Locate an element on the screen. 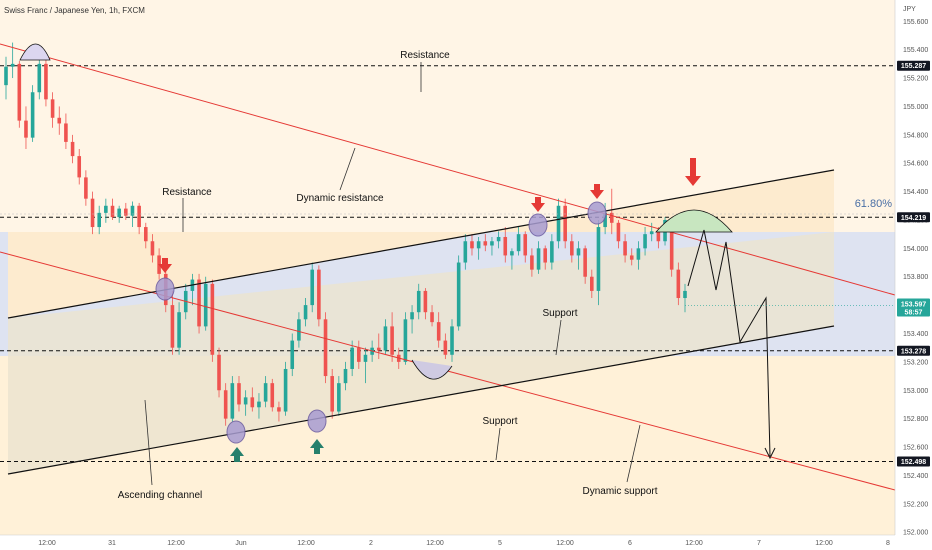 The width and height of the screenshot is (932, 550). y-tick-label: 155.200 is located at coordinates (915, 79).